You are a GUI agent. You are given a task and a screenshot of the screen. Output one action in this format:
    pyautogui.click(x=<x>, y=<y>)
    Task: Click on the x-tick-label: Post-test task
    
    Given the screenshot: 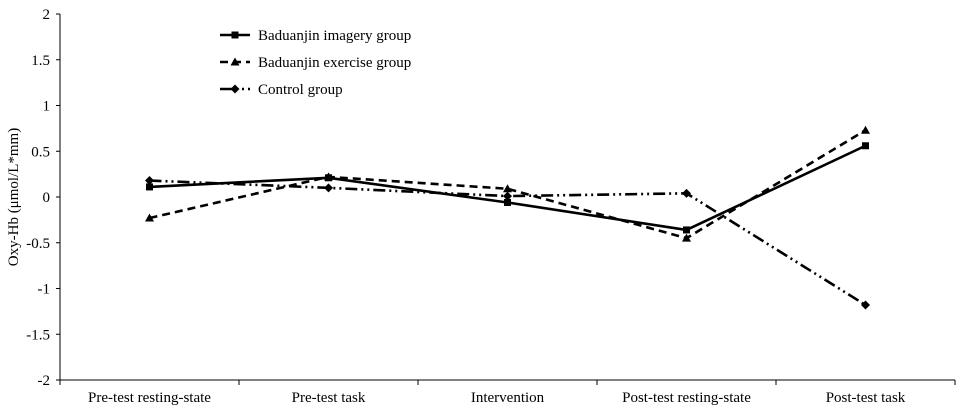 What is the action you would take?
    pyautogui.click(x=866, y=398)
    